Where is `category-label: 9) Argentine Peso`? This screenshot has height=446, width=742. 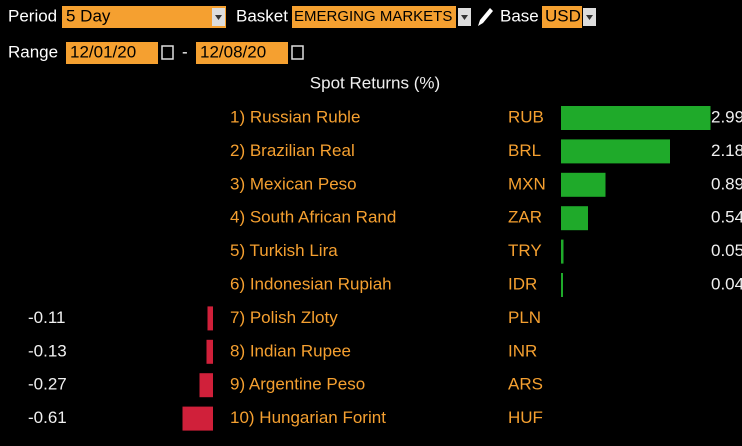
category-label: 9) Argentine Peso is located at coordinates (297, 384).